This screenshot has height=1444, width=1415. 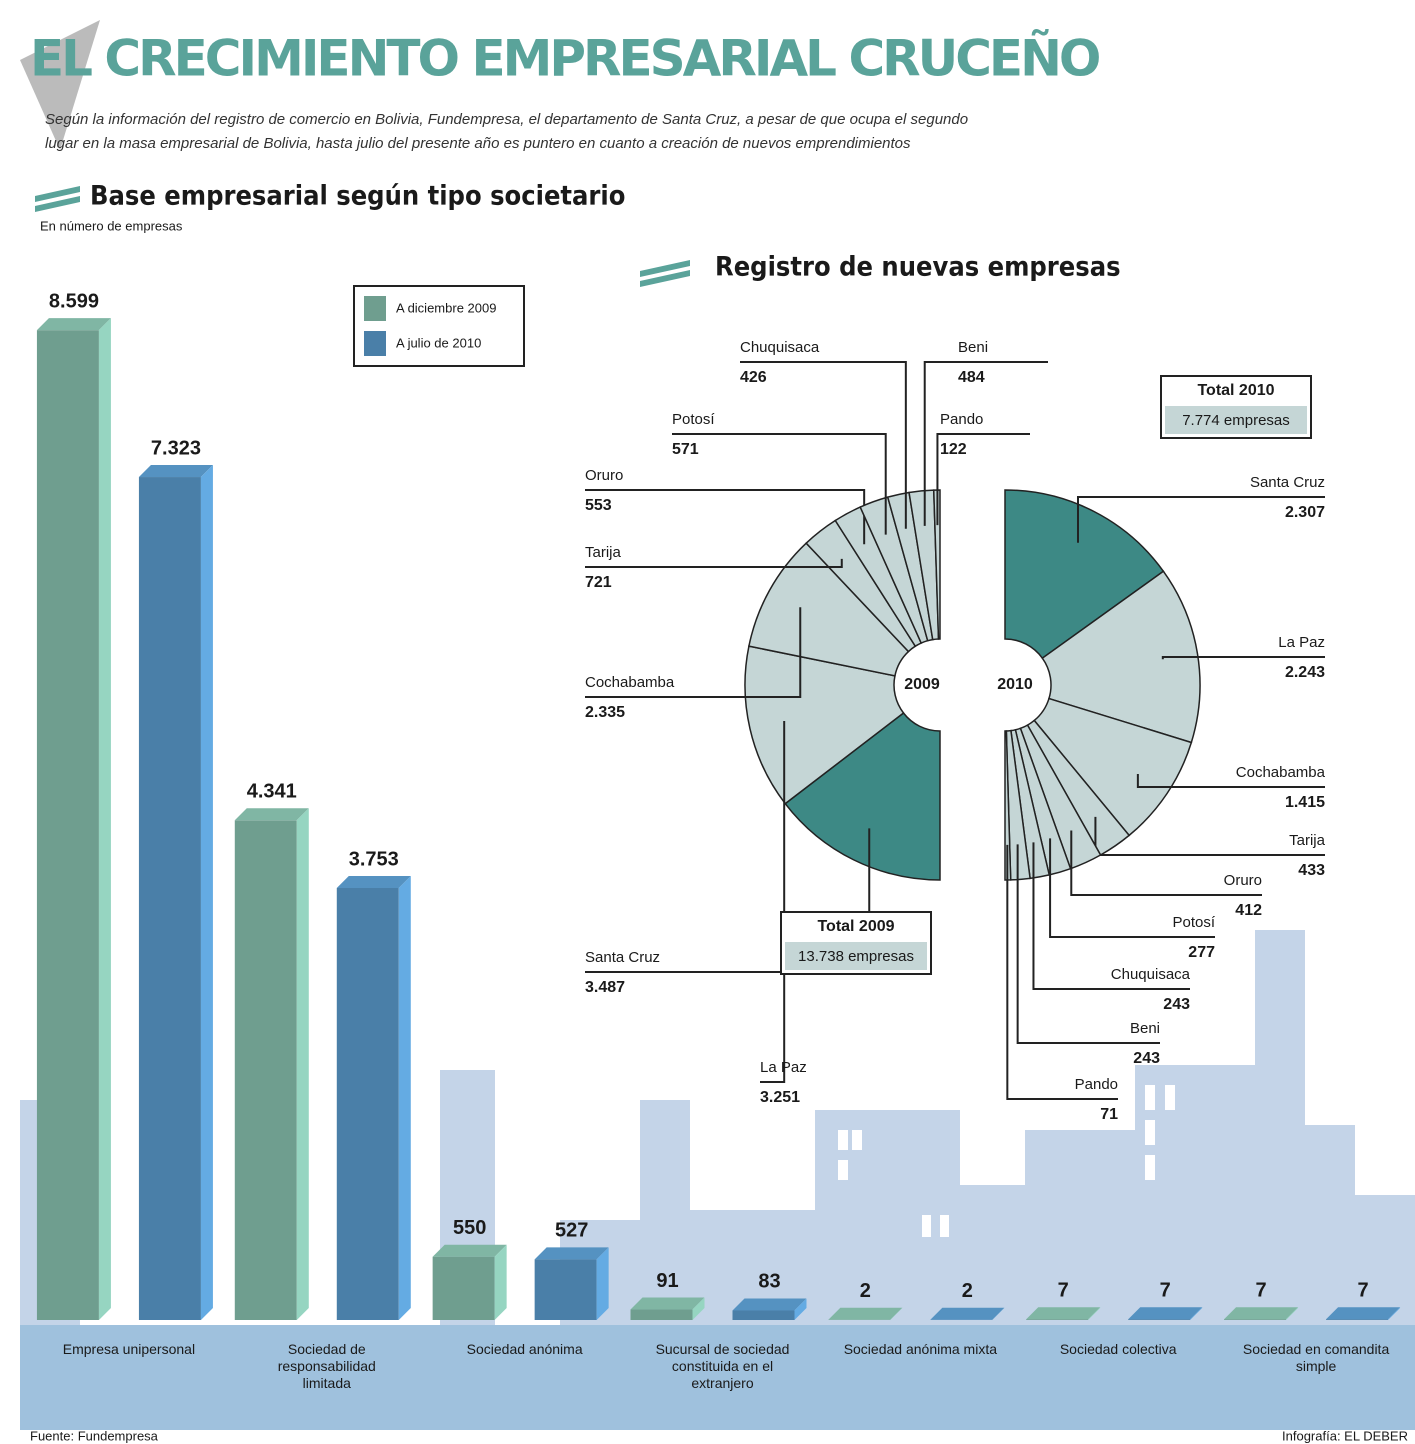 I want to click on pie-section-title: Registro de nuevas empresas, so click(x=918, y=267).